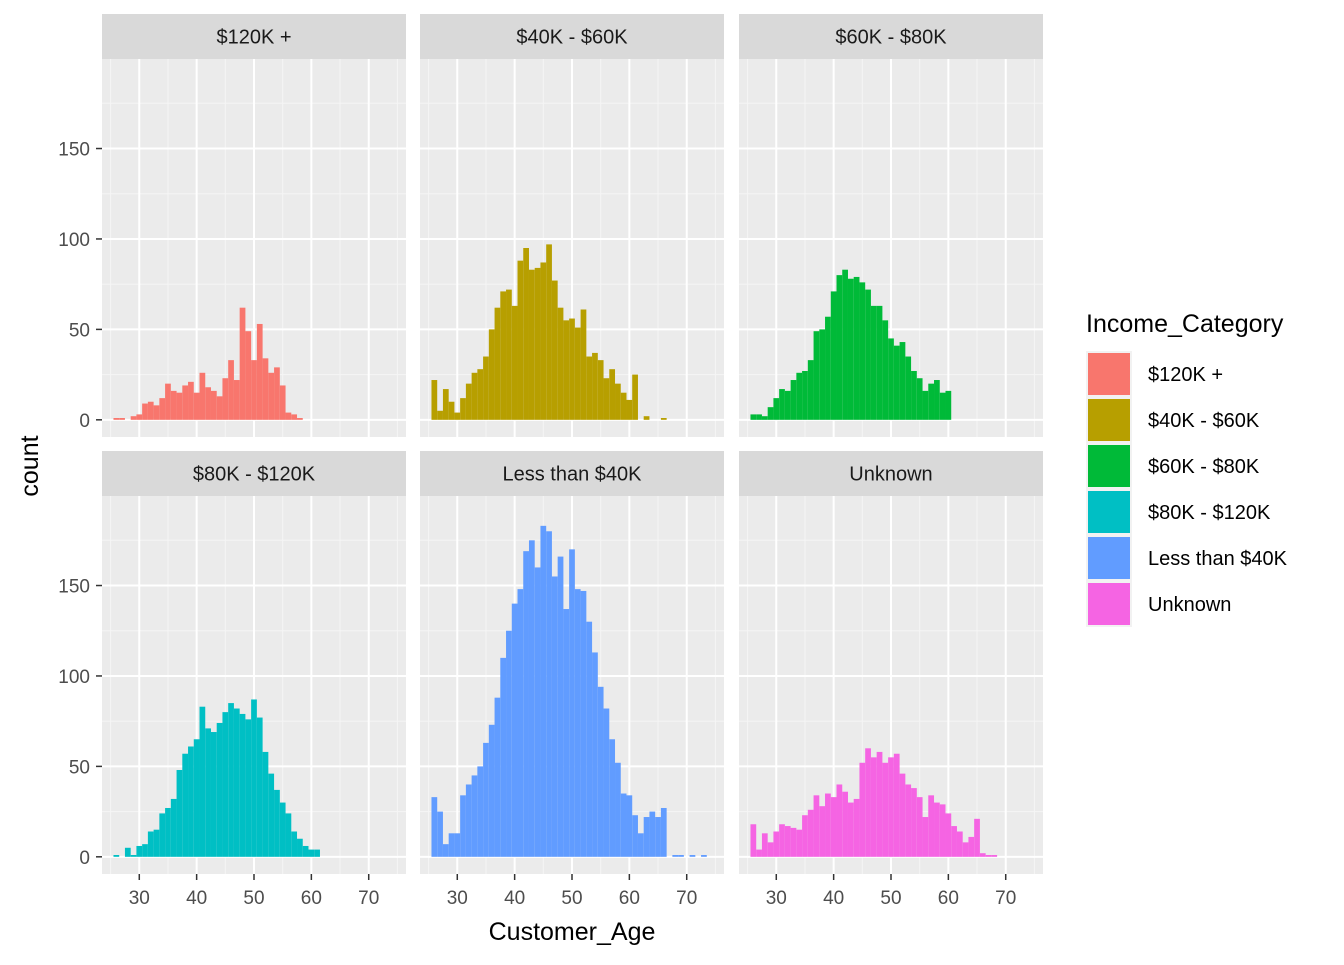 The width and height of the screenshot is (1344, 965). What do you see at coordinates (1189, 605) in the screenshot?
I see `legend-entry-label: Unknown` at bounding box center [1189, 605].